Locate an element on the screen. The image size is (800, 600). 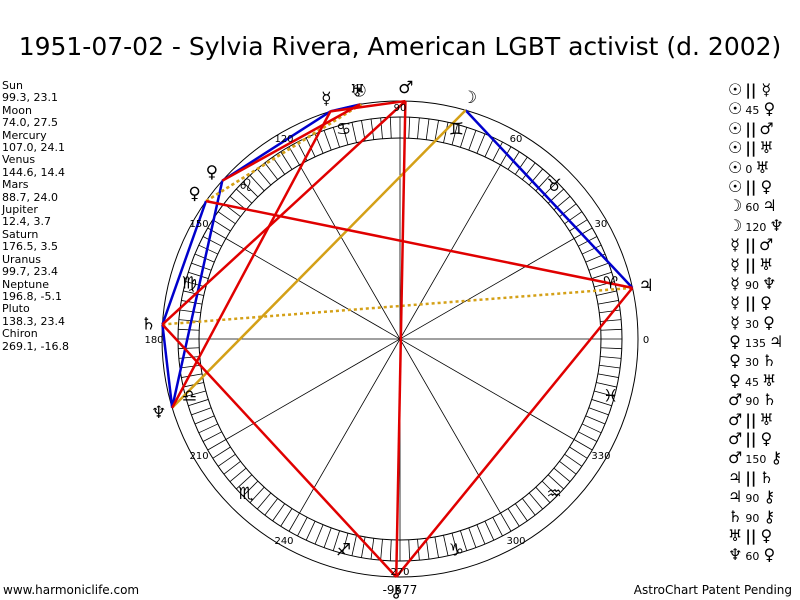
planet-glyph: ♀ is located at coordinates (194, 194).